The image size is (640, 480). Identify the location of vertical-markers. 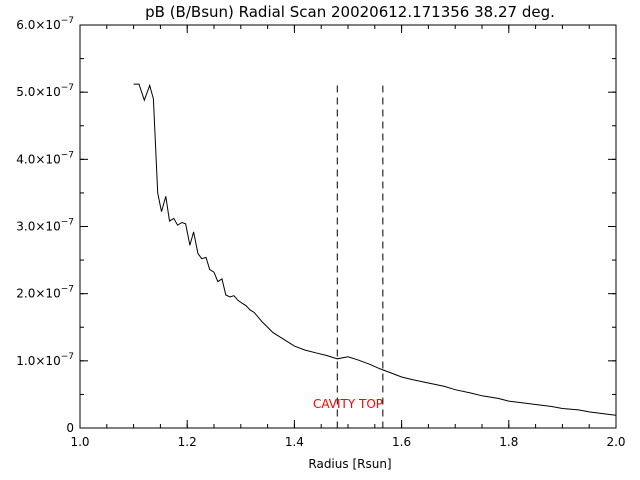
(360, 256).